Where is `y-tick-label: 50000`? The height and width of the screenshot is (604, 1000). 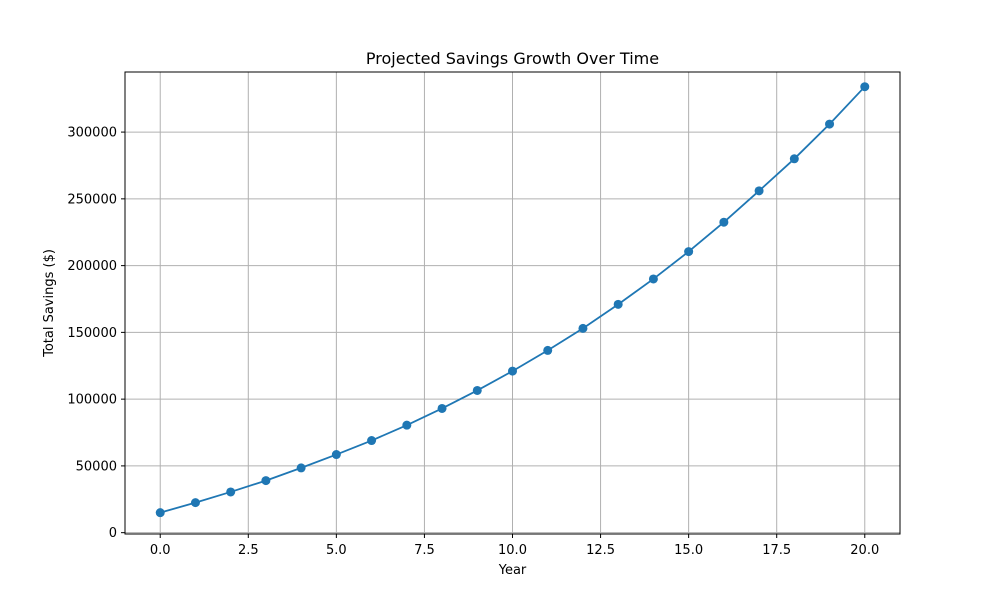 y-tick-label: 50000 is located at coordinates (96, 466).